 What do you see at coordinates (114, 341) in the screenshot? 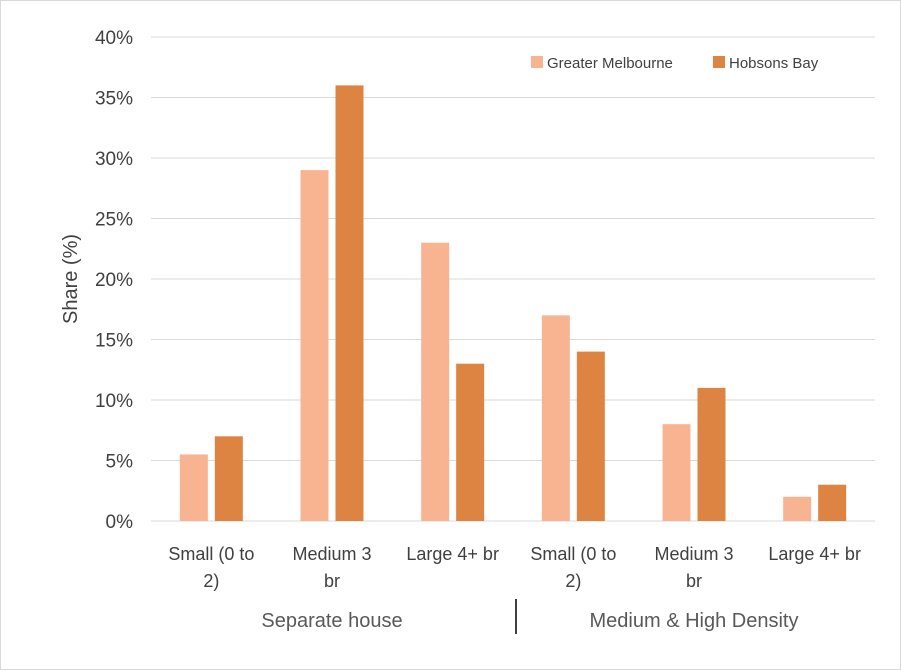
I see `y-tick-label: 15%` at bounding box center [114, 341].